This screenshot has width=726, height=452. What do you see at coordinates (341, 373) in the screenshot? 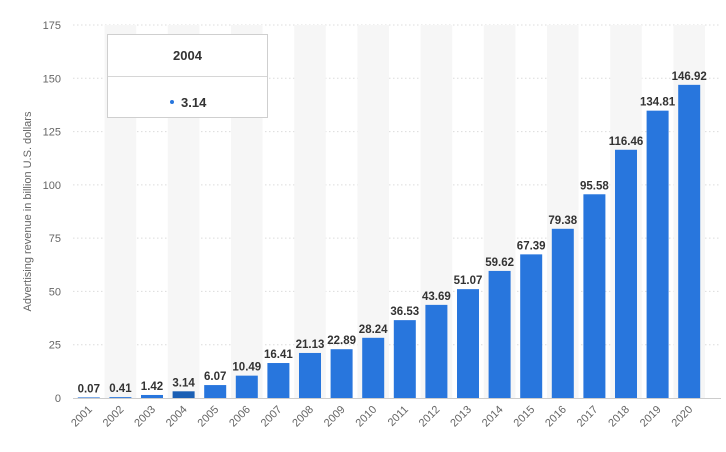
I see `bar-2009` at bounding box center [341, 373].